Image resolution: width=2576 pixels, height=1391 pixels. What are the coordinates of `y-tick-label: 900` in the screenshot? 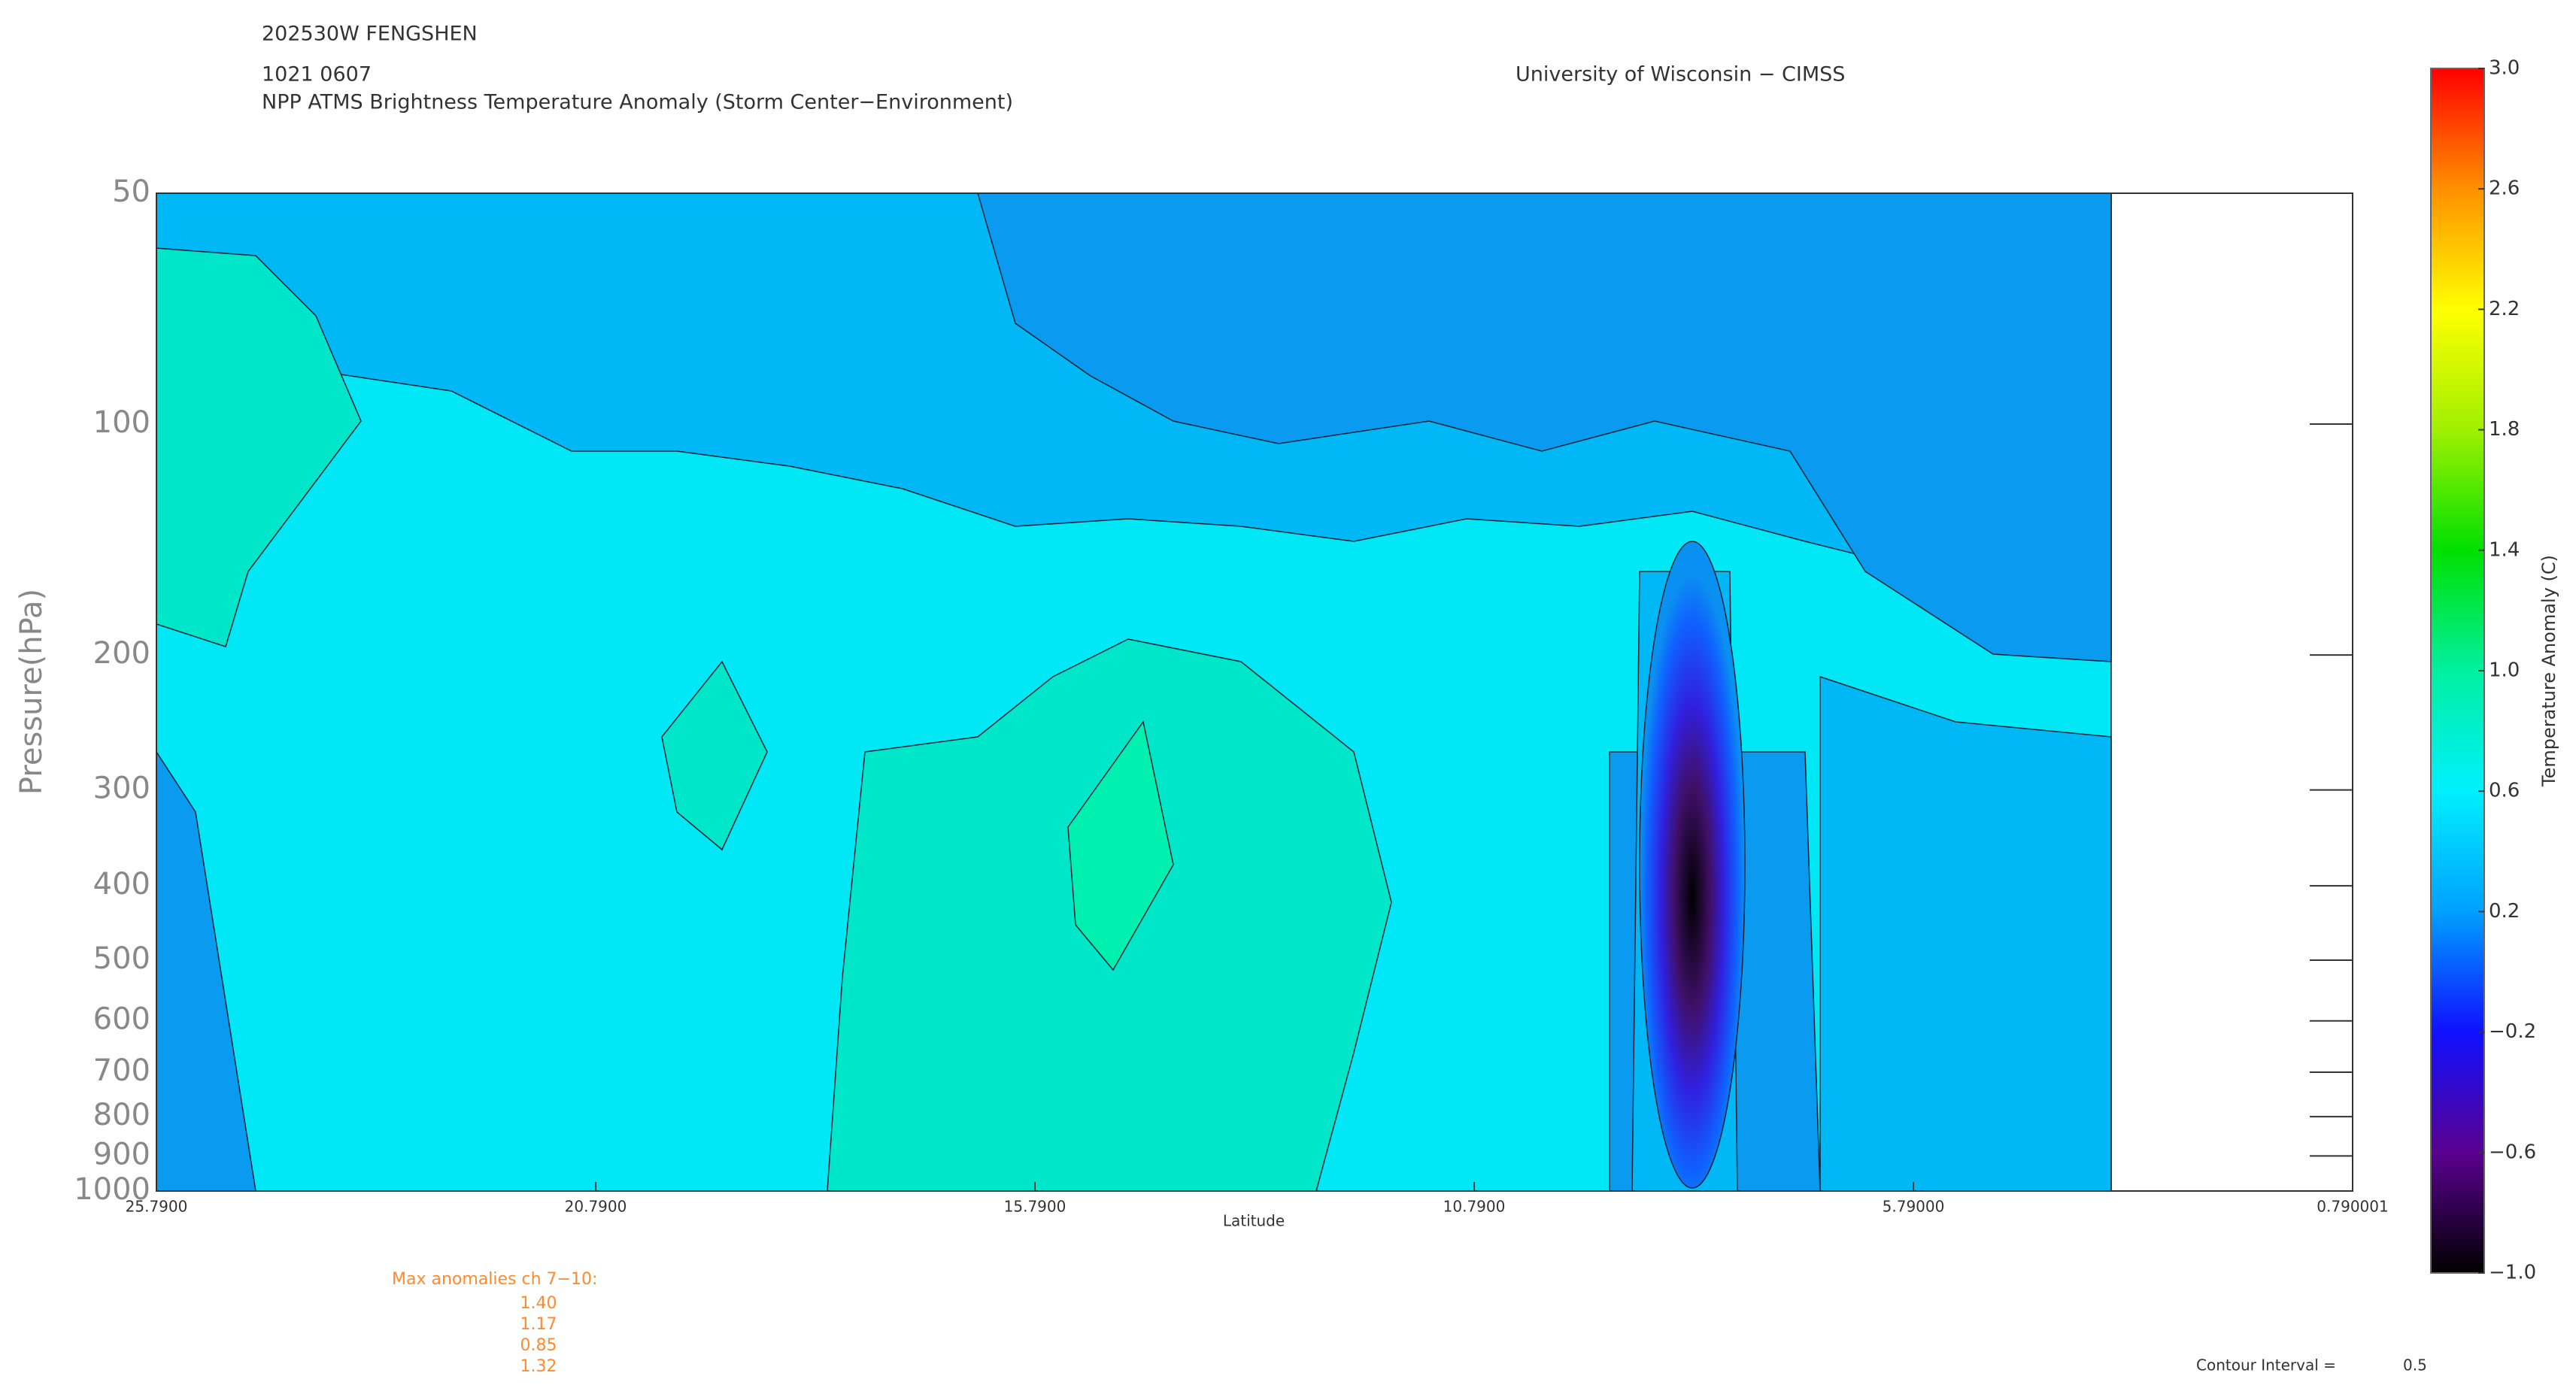 It's located at (121, 1154).